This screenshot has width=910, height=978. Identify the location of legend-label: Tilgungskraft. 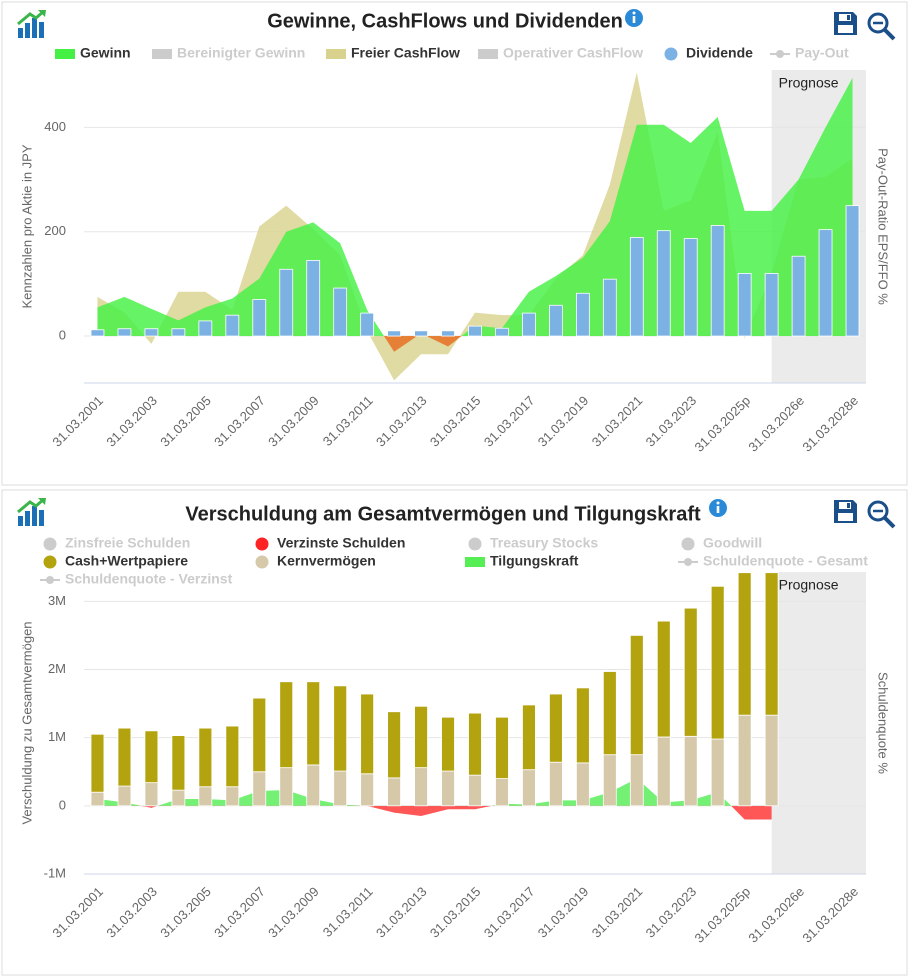
(534, 561).